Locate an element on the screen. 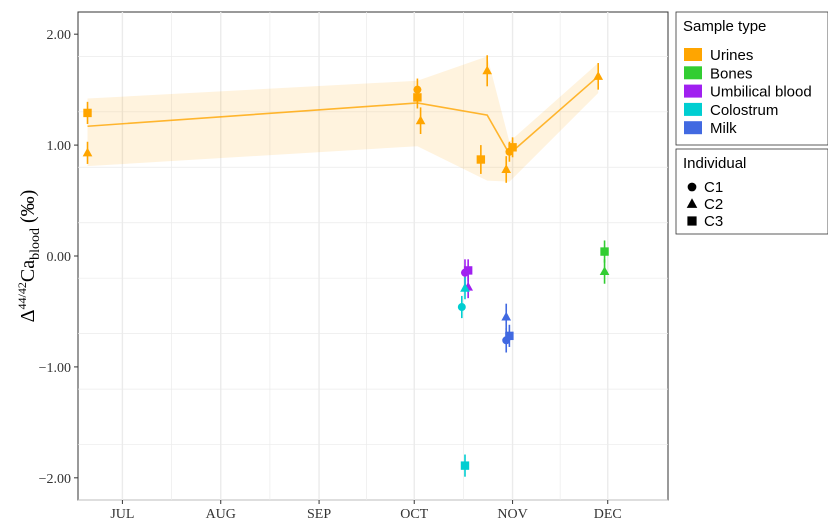 This screenshot has width=828, height=518. trend-line is located at coordinates (343, 115).